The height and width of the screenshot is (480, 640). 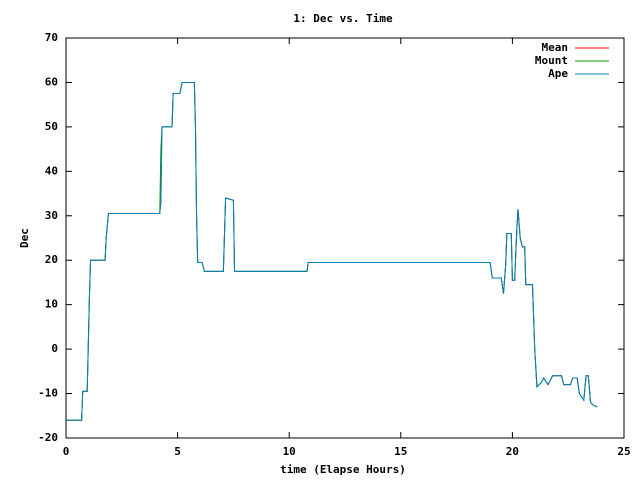 What do you see at coordinates (51, 304) in the screenshot?
I see `y-tick-label: 10` at bounding box center [51, 304].